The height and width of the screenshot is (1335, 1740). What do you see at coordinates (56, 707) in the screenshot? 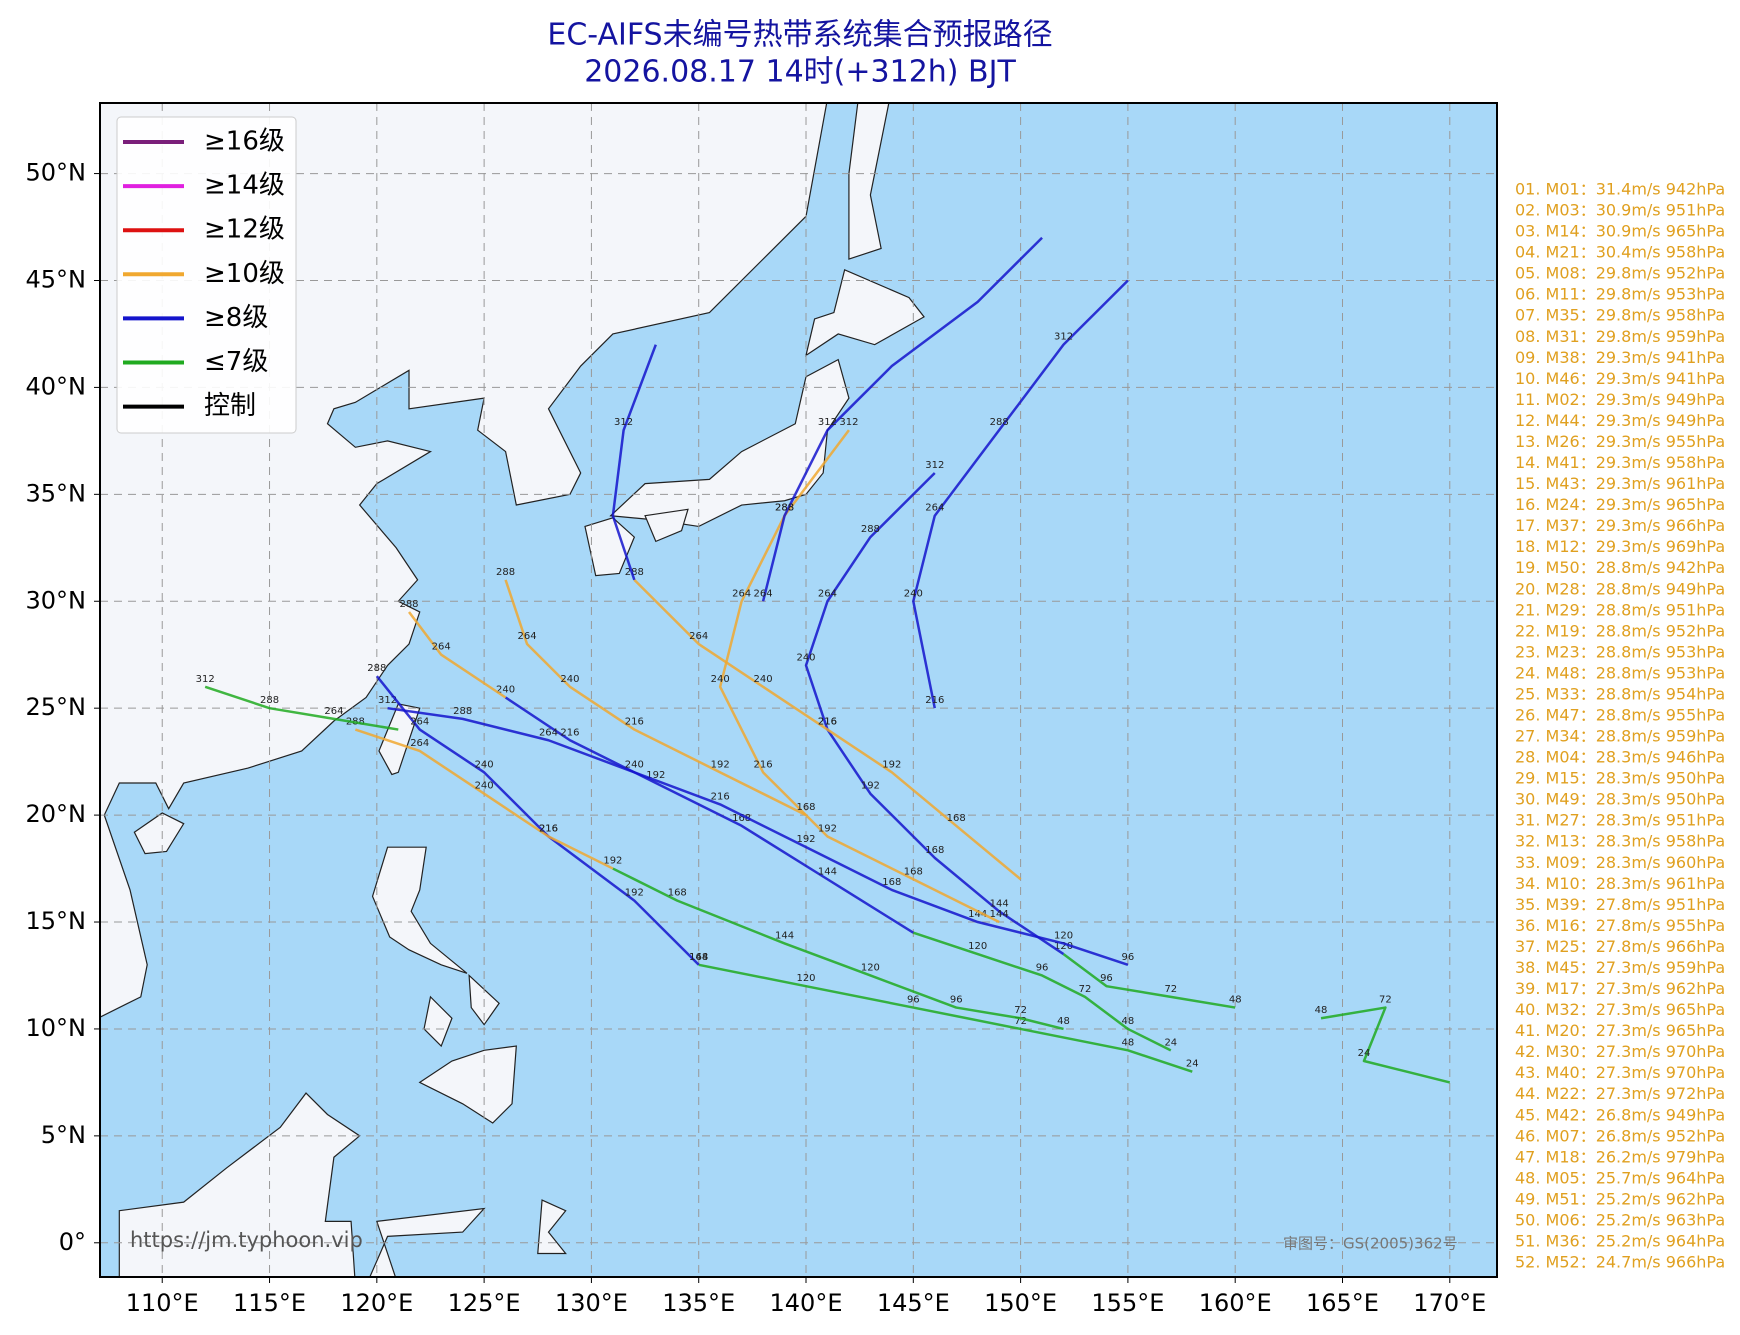
I see `y-tick-label: 25°N` at bounding box center [56, 707].